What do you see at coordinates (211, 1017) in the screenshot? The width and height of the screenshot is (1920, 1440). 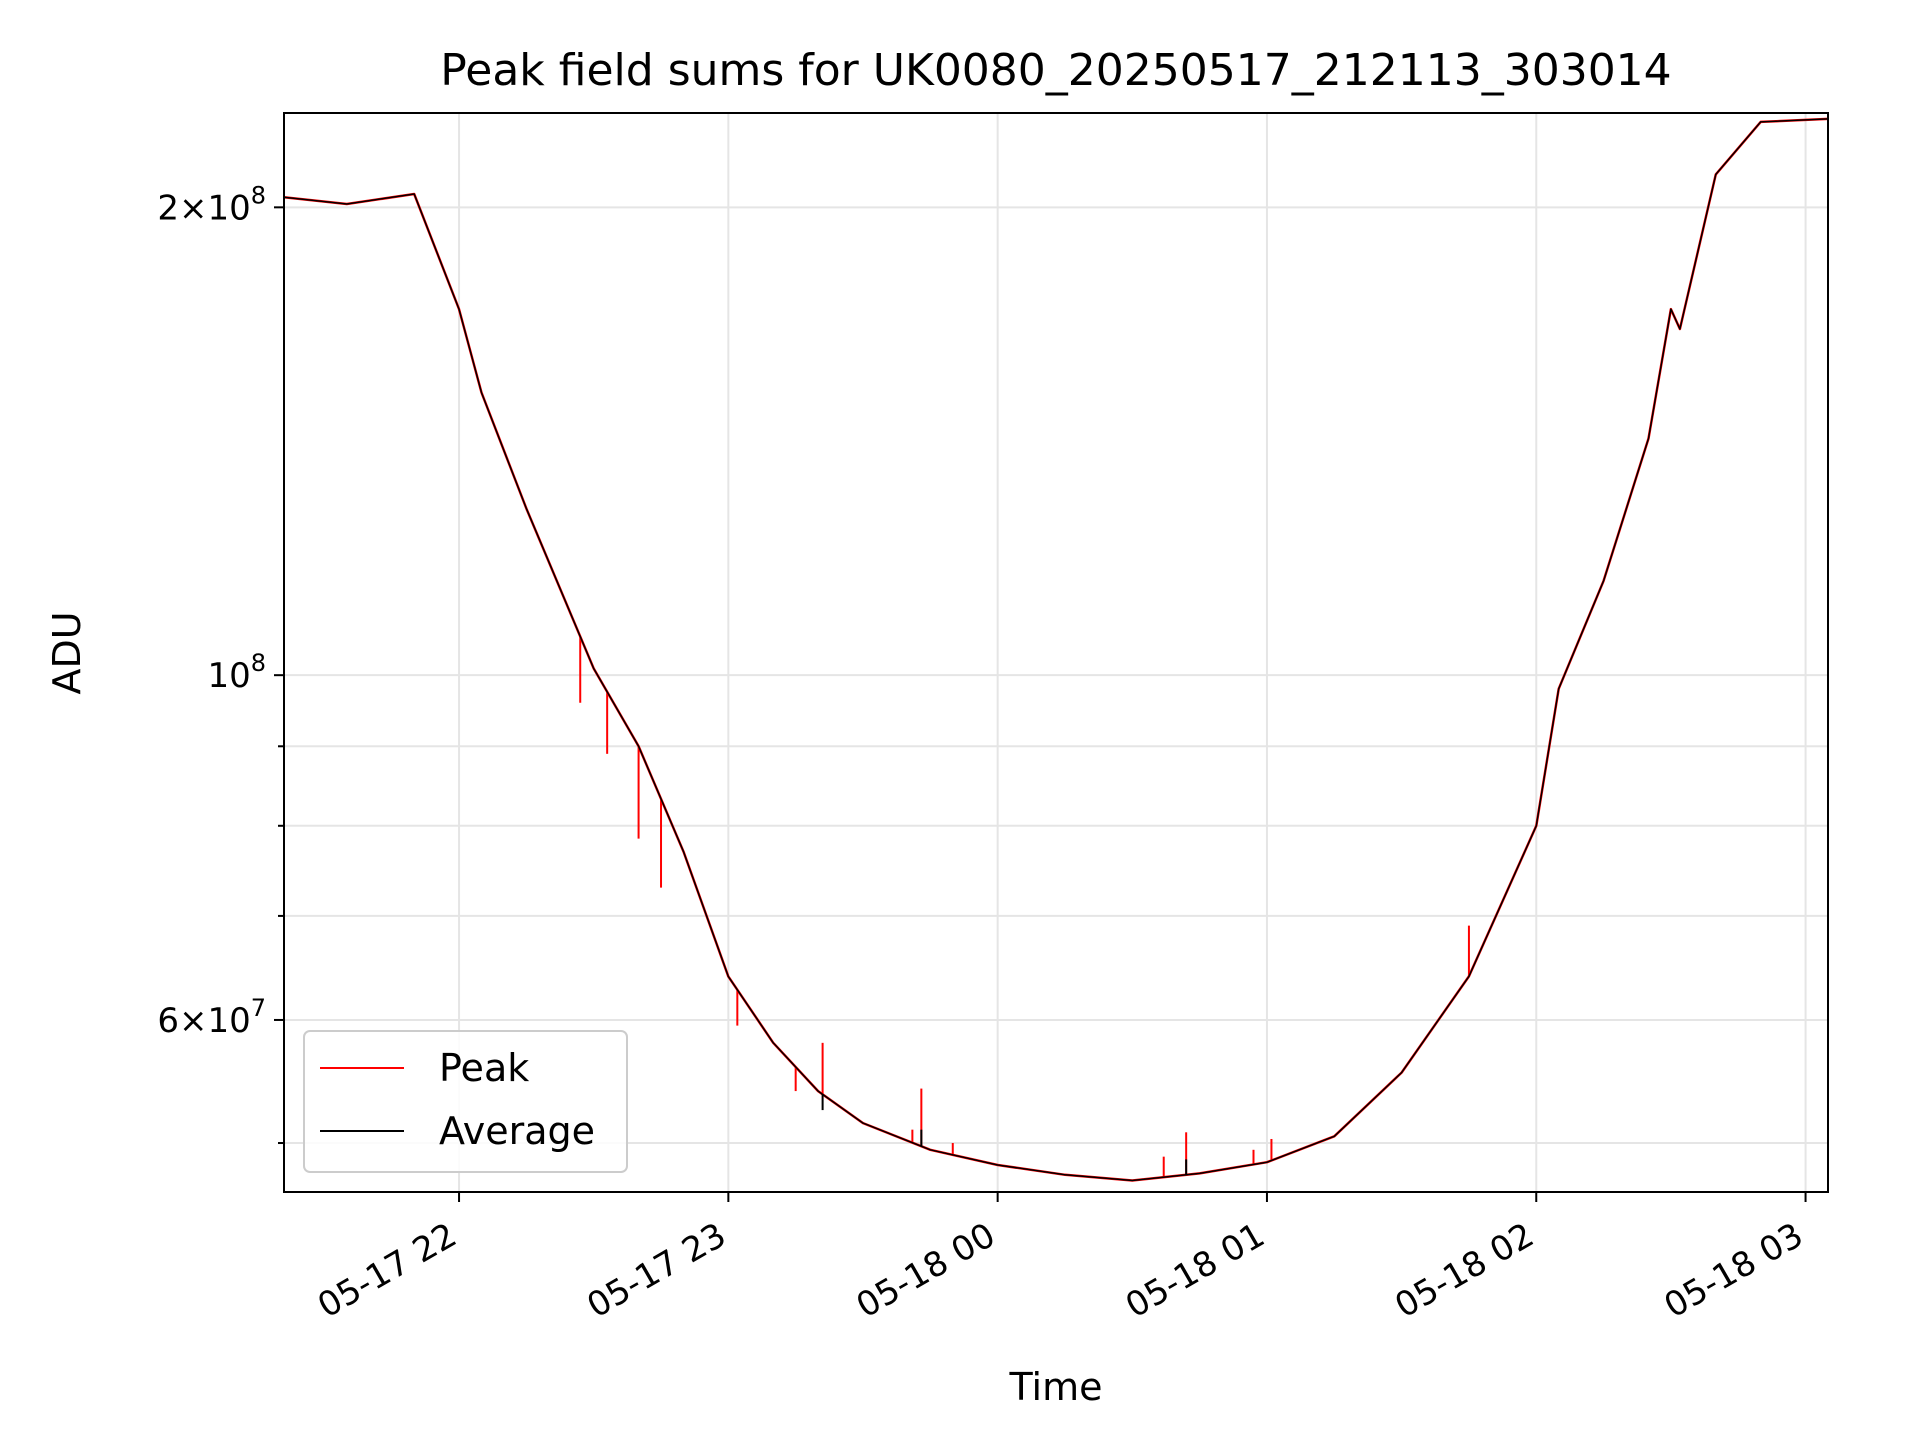 I see `y-tick-label: 6×107` at bounding box center [211, 1017].